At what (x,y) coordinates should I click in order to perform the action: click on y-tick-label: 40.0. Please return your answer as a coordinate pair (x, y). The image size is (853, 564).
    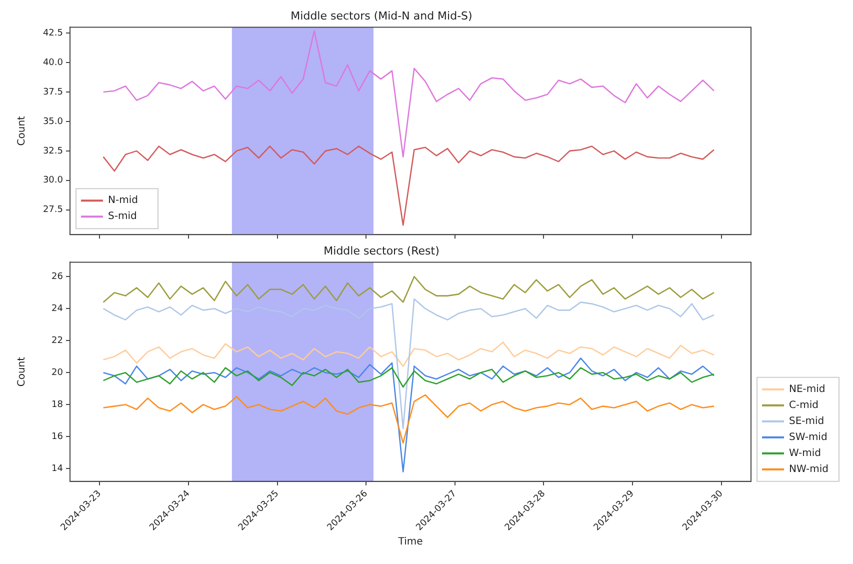
    Looking at the image, I should click on (53, 63).